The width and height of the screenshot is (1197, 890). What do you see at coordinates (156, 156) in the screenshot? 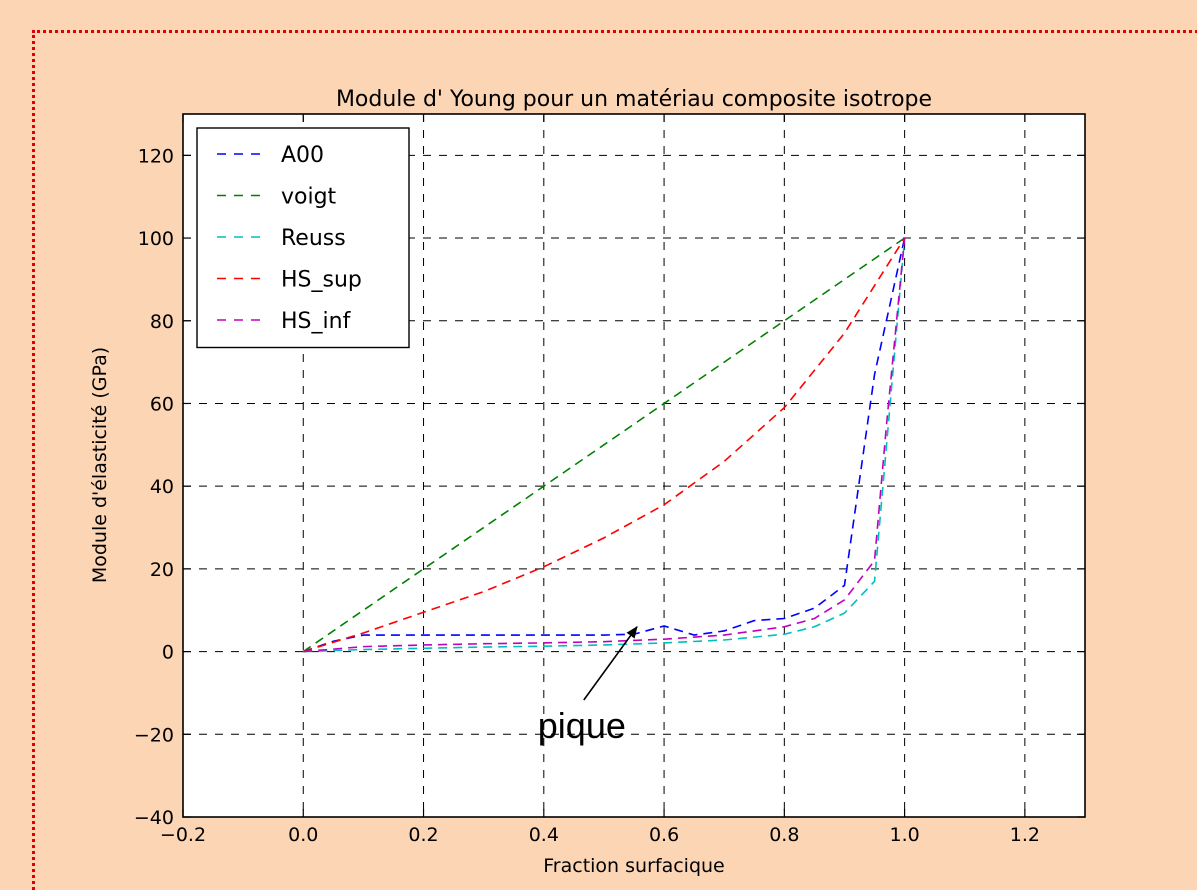
I see `y-tick-label: 120` at bounding box center [156, 156].